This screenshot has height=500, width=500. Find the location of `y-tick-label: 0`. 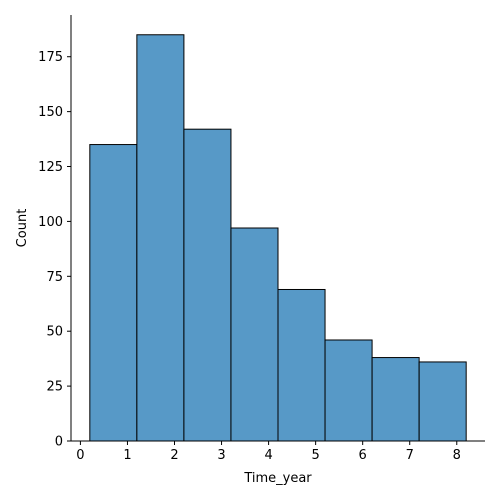

y-tick-label: 0 is located at coordinates (59, 442).